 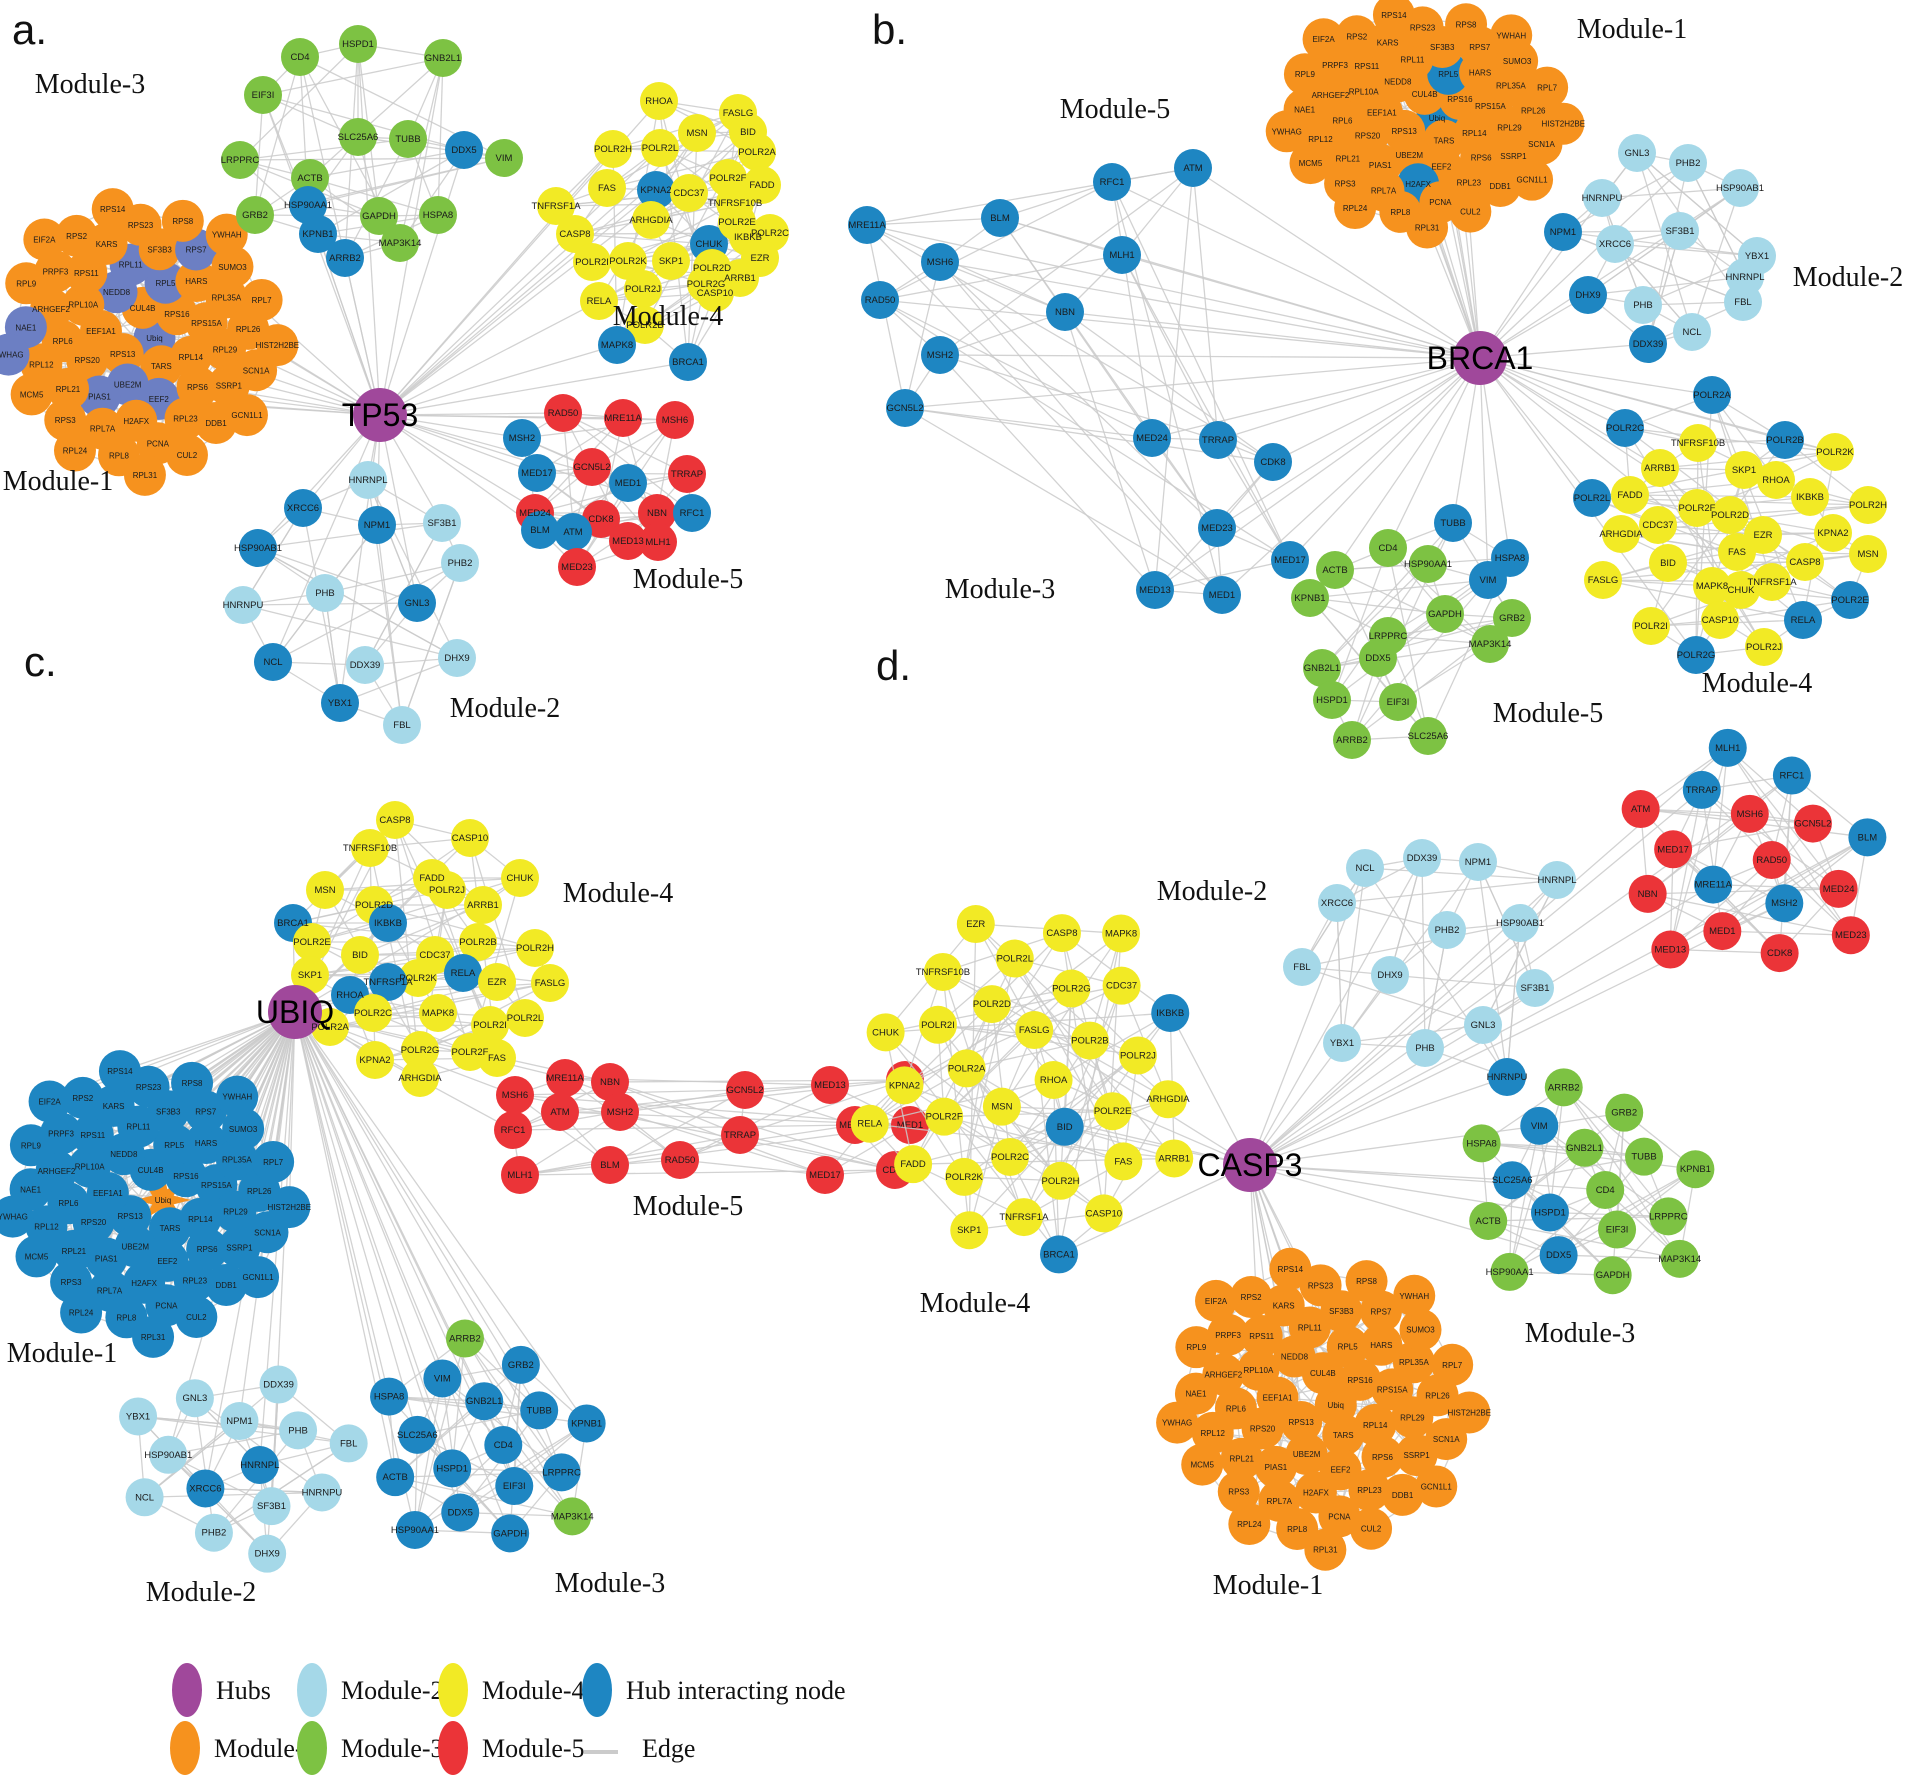 I want to click on hub-node-TP53, so click(x=380, y=415).